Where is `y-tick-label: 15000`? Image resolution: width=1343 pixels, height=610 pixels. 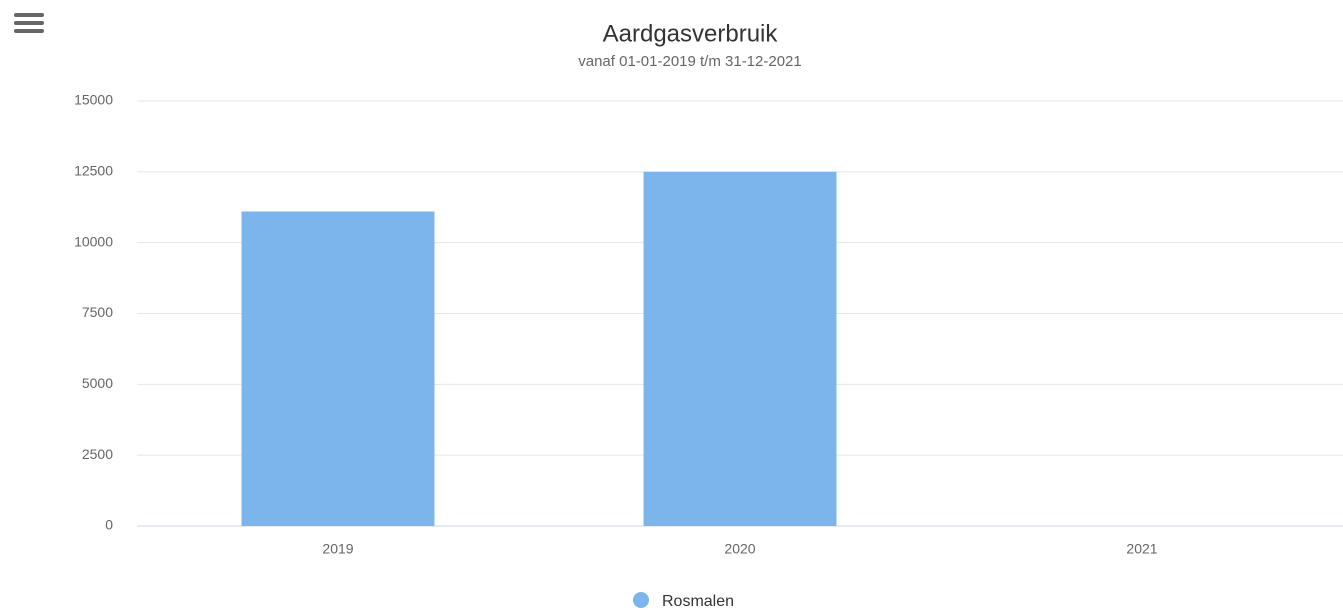 y-tick-label: 15000 is located at coordinates (93, 100).